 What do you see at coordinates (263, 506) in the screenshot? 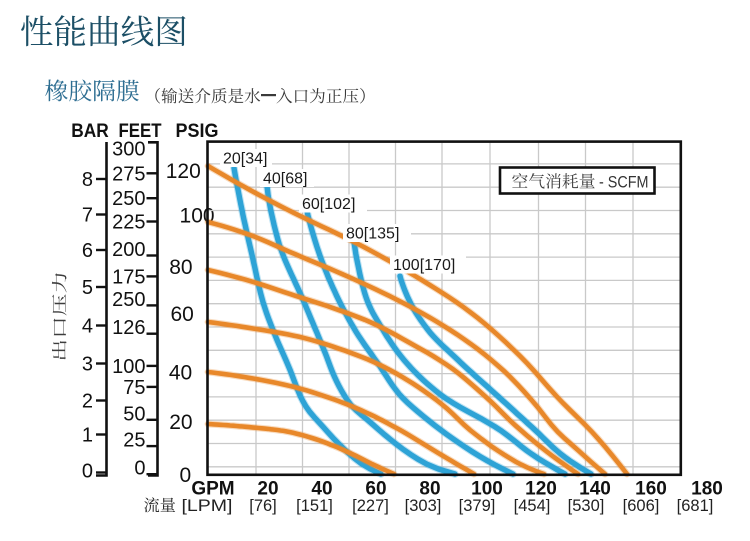
I see `svg-text: [76]` at bounding box center [263, 506].